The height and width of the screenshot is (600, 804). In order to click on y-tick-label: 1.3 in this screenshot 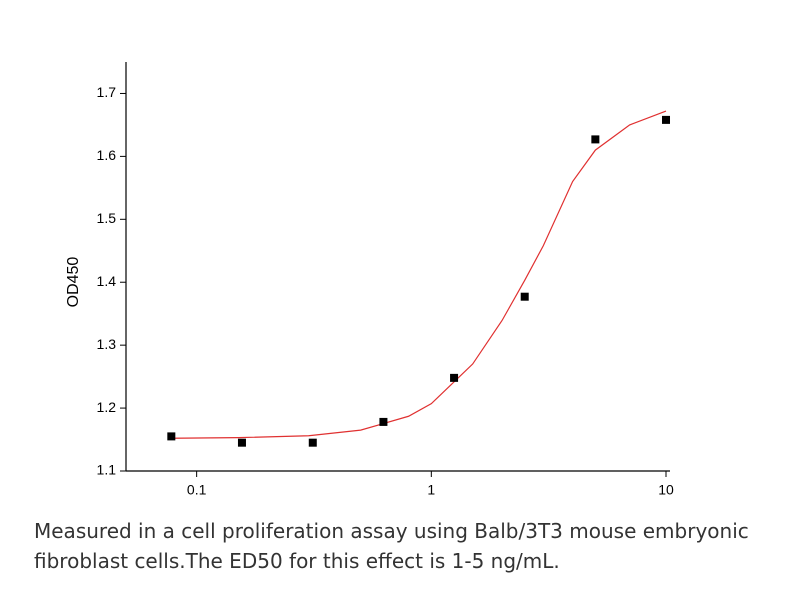, I will do `click(107, 344)`.